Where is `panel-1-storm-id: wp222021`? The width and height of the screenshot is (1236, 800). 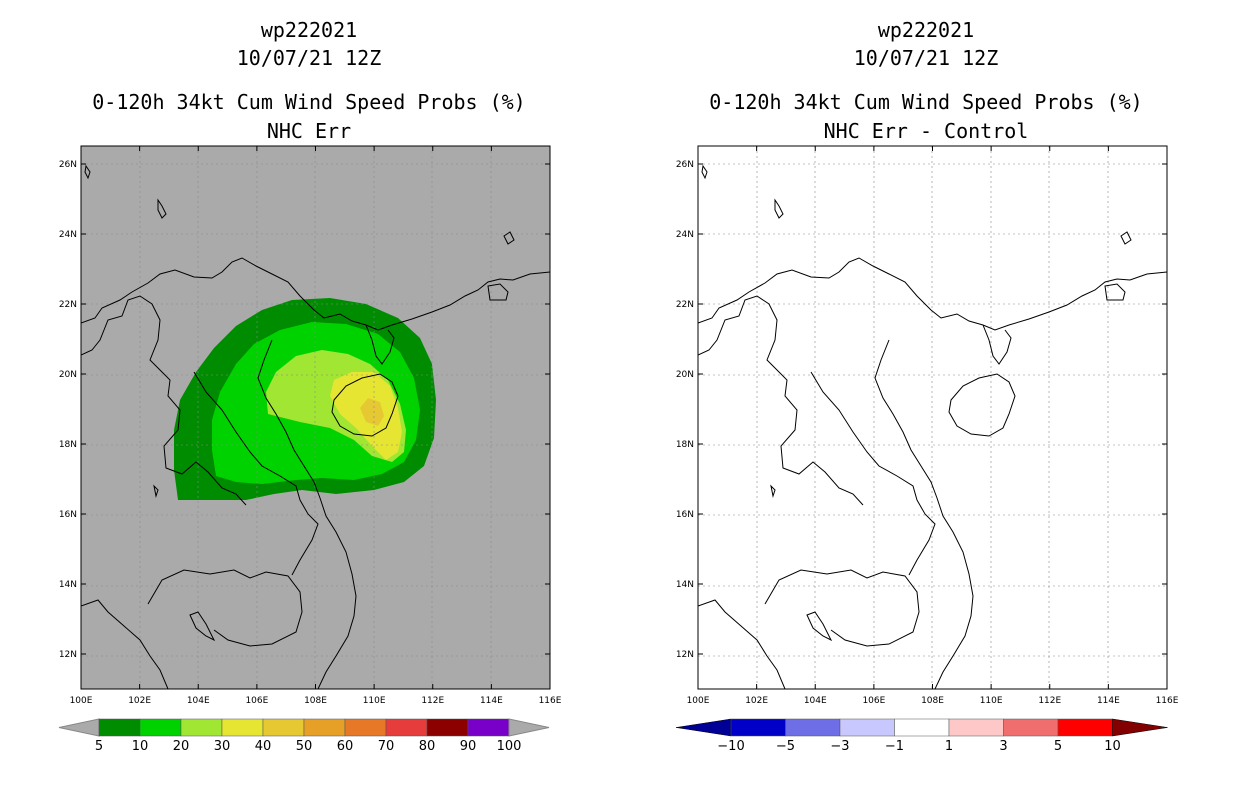 panel-1-storm-id: wp222021 is located at coordinates (309, 30).